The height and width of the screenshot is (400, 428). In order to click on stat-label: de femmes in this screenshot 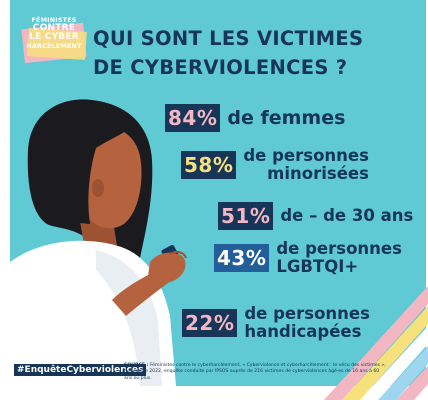, I will do `click(286, 118)`.